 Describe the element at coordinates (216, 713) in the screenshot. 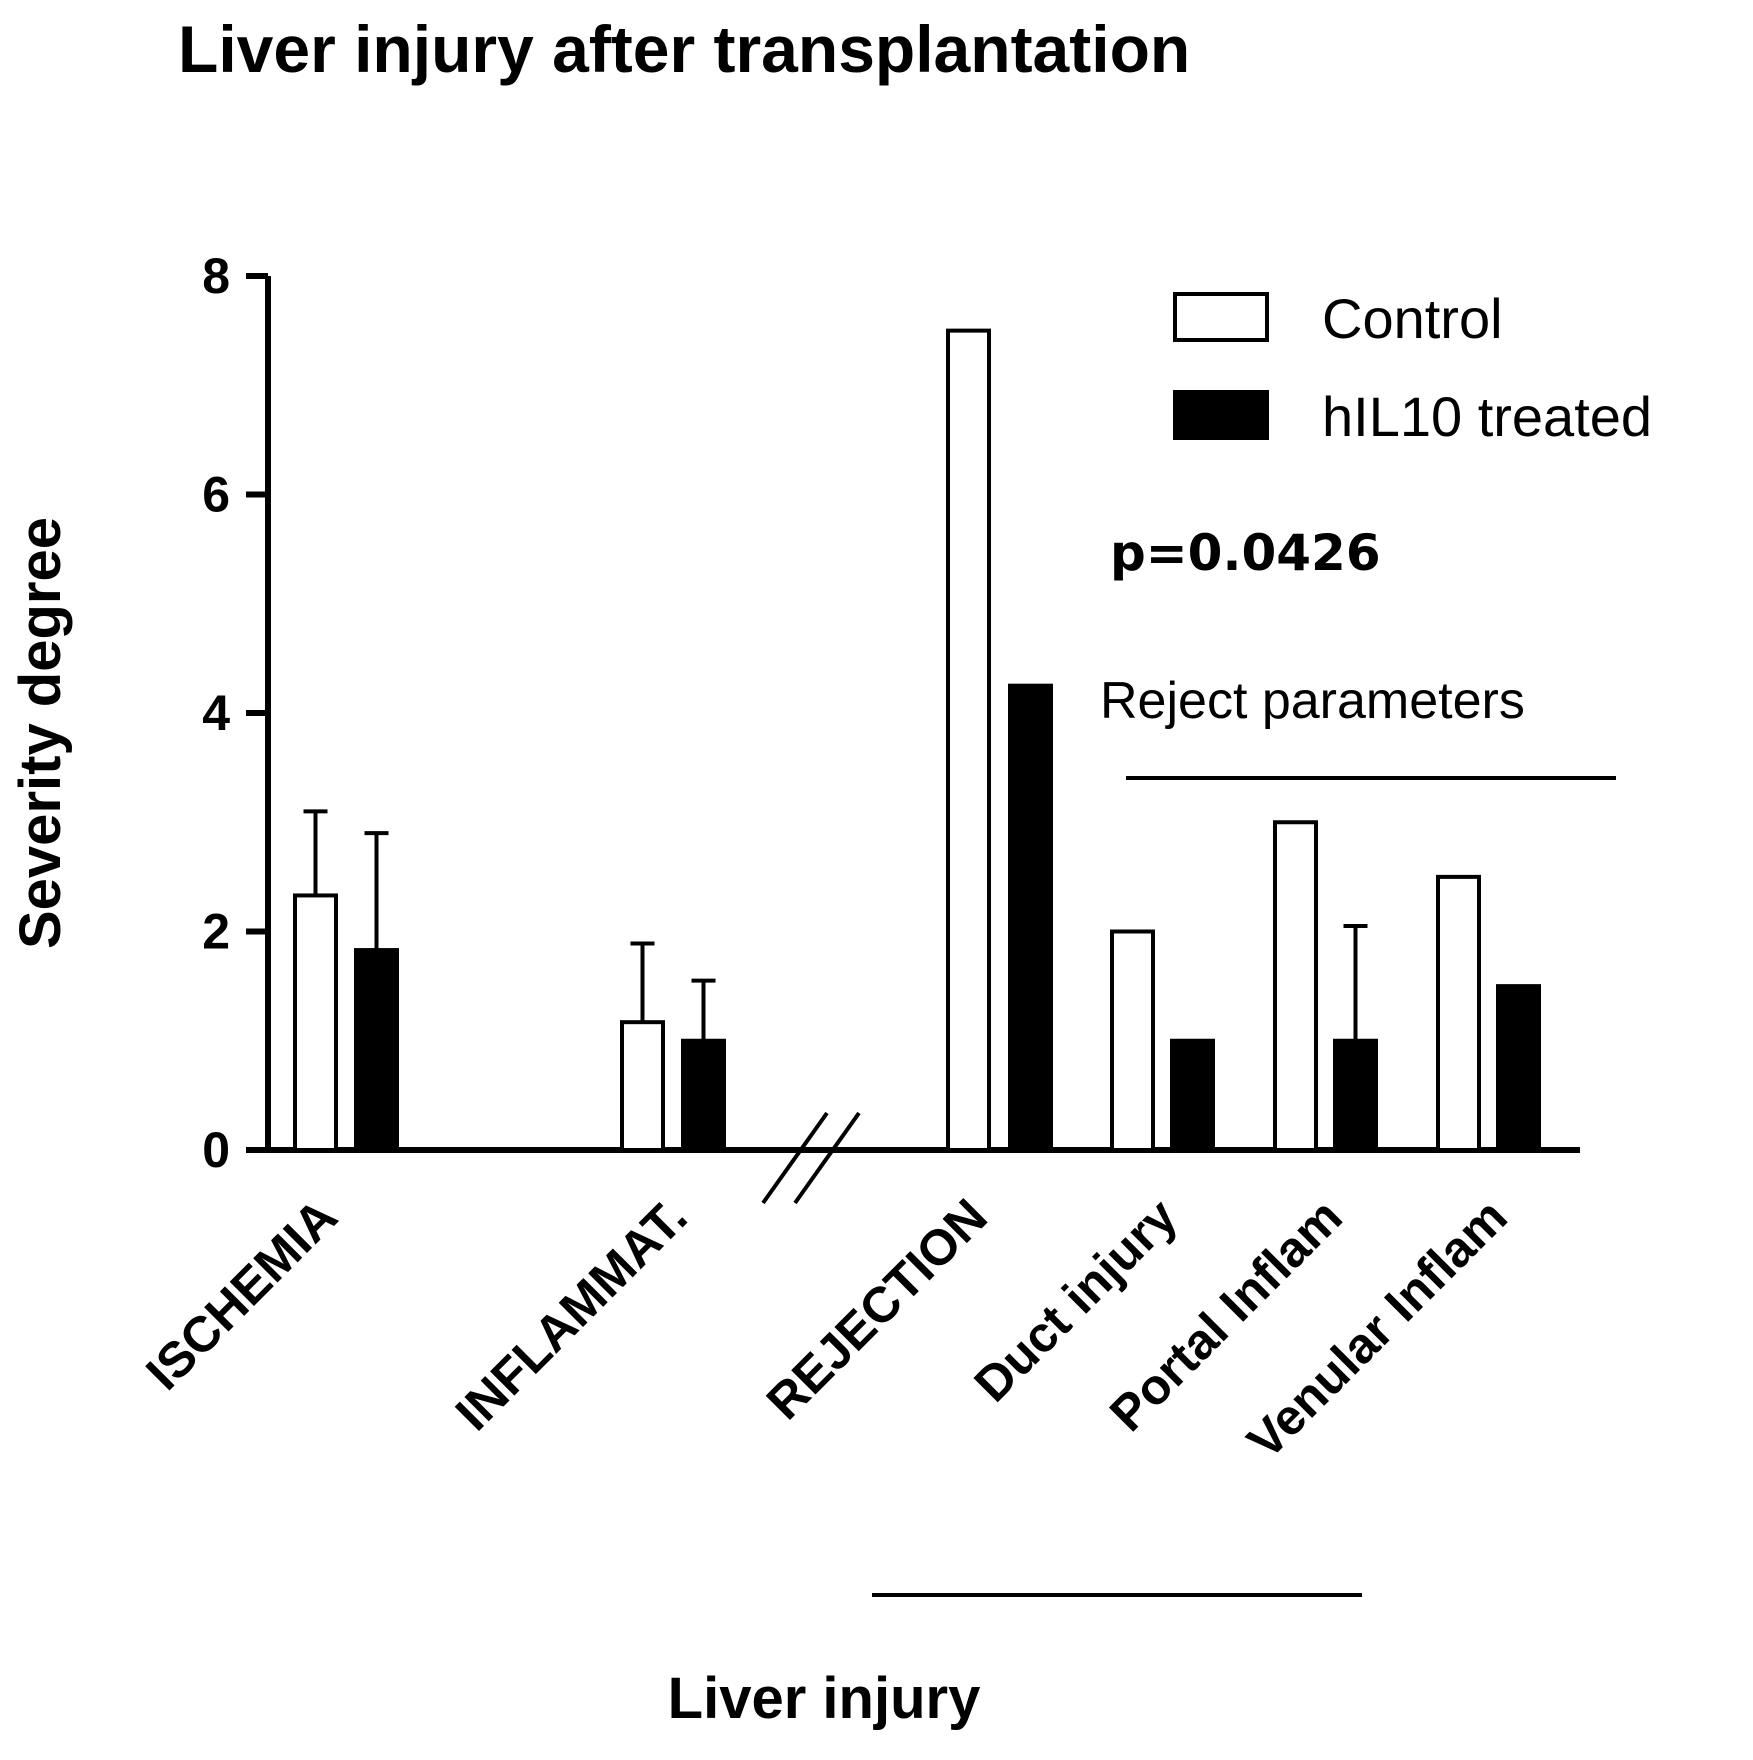

I see `y-tick-label: 4` at that location.